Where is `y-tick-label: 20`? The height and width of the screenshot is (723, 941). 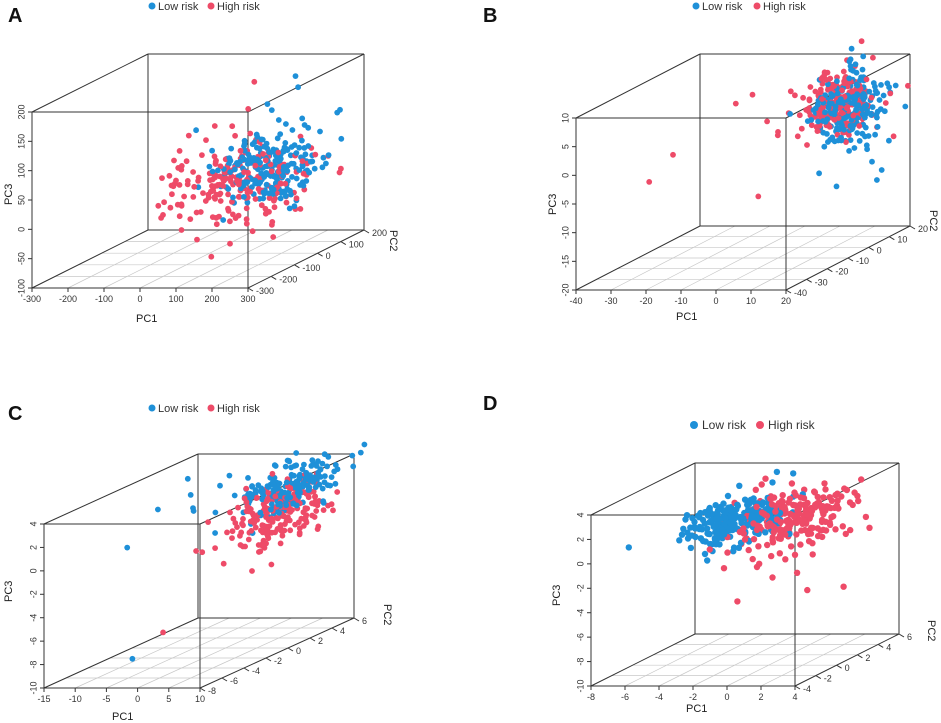 y-tick-label: 20 is located at coordinates (923, 229).